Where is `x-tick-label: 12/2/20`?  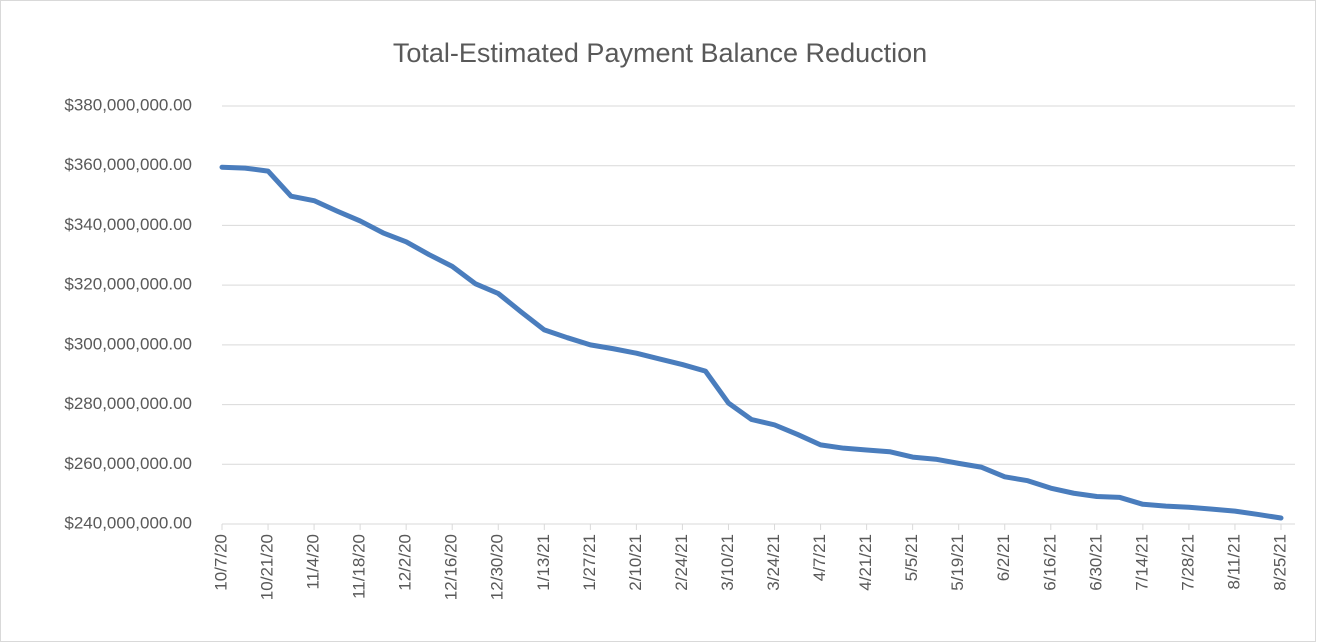
x-tick-label: 12/2/20 is located at coordinates (405, 562).